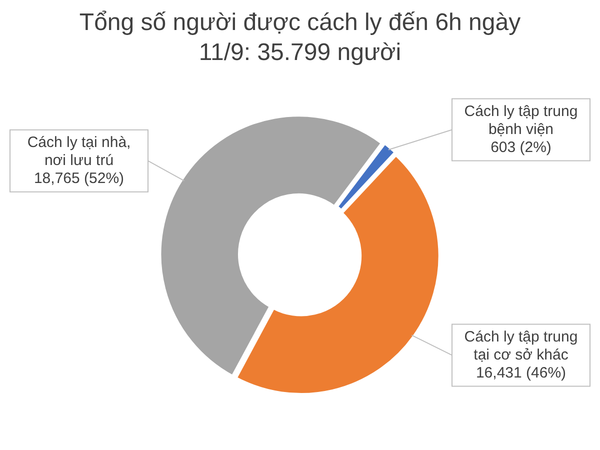 This screenshot has width=600, height=450. Describe the element at coordinates (300, 38) in the screenshot. I see `chart-title: Tổng số người được cách ly đến 6h ngày 11/9: 35.799 người` at that location.